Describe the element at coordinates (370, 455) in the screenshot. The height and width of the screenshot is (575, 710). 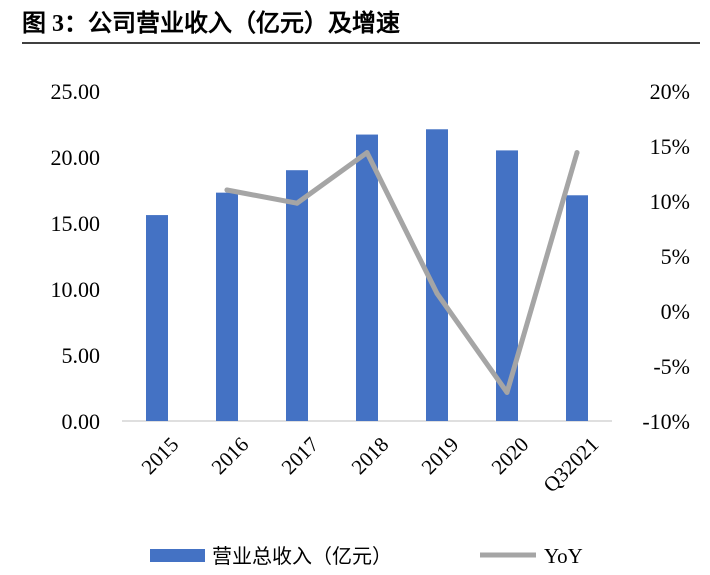
I see `x-tick-label: 2018` at that location.